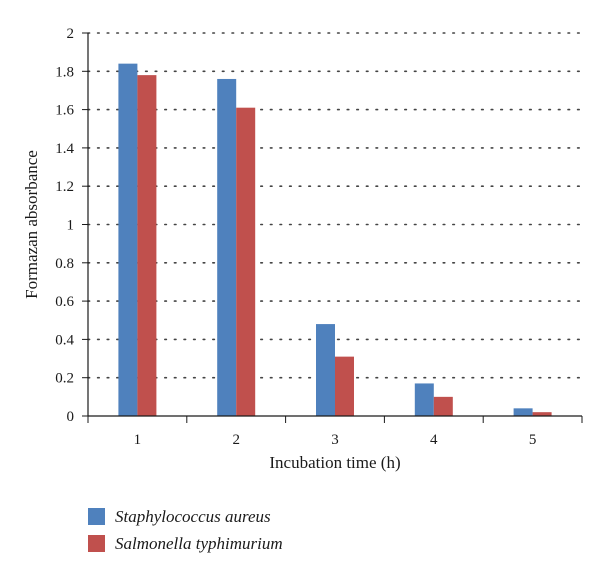  Describe the element at coordinates (64, 111) in the screenshot. I see `y-tick-label: 1.6` at that location.